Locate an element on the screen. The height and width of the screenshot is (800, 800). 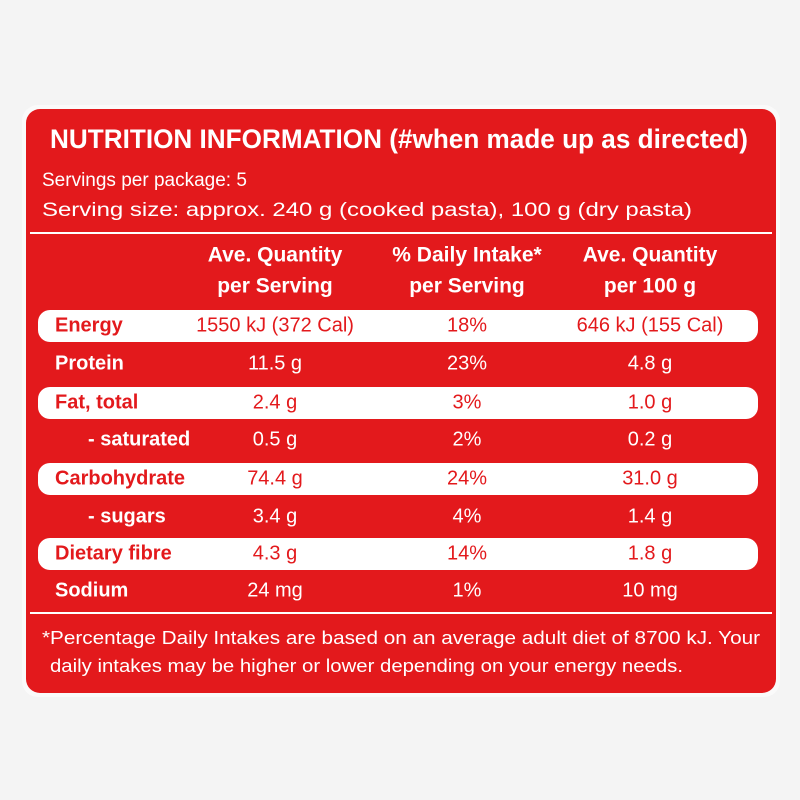
nutrient-value: 74.4 g is located at coordinates (275, 478).